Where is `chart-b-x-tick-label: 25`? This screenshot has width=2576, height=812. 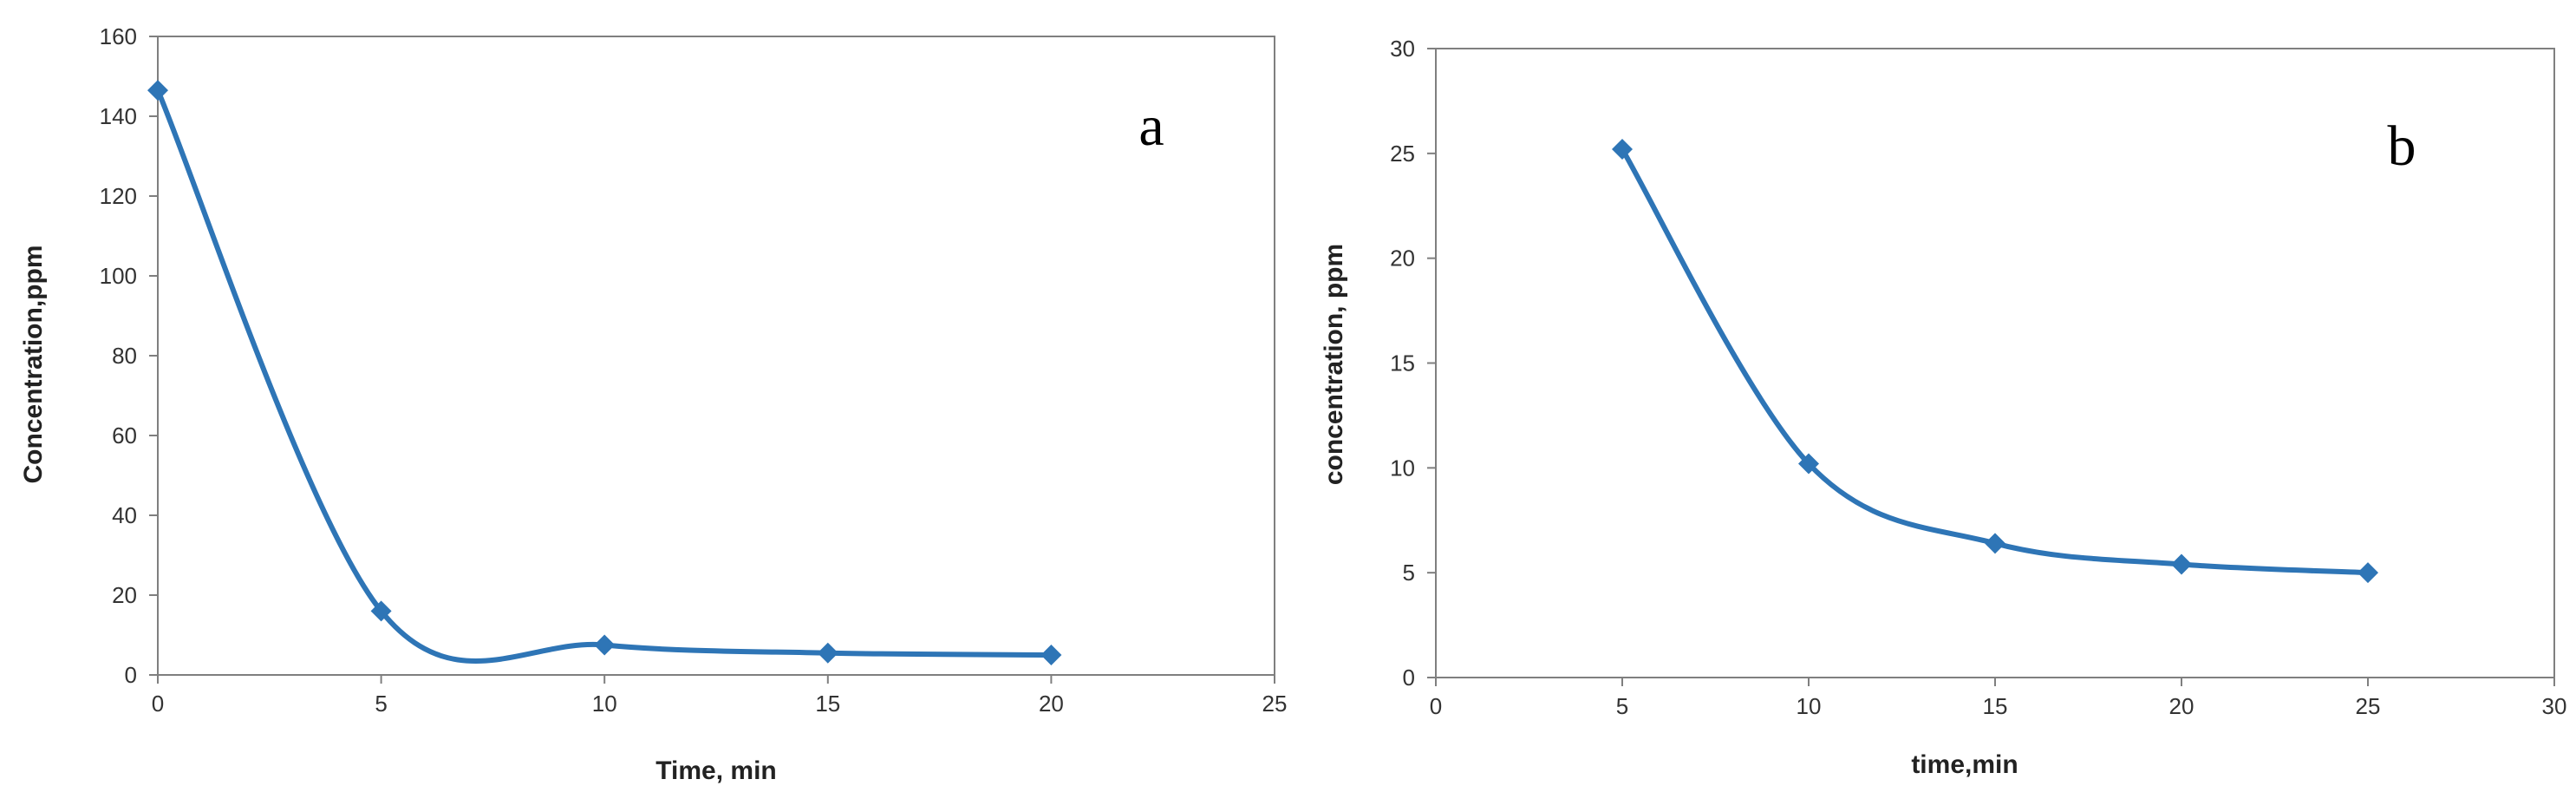 chart-b-x-tick-label: 25 is located at coordinates (2368, 706).